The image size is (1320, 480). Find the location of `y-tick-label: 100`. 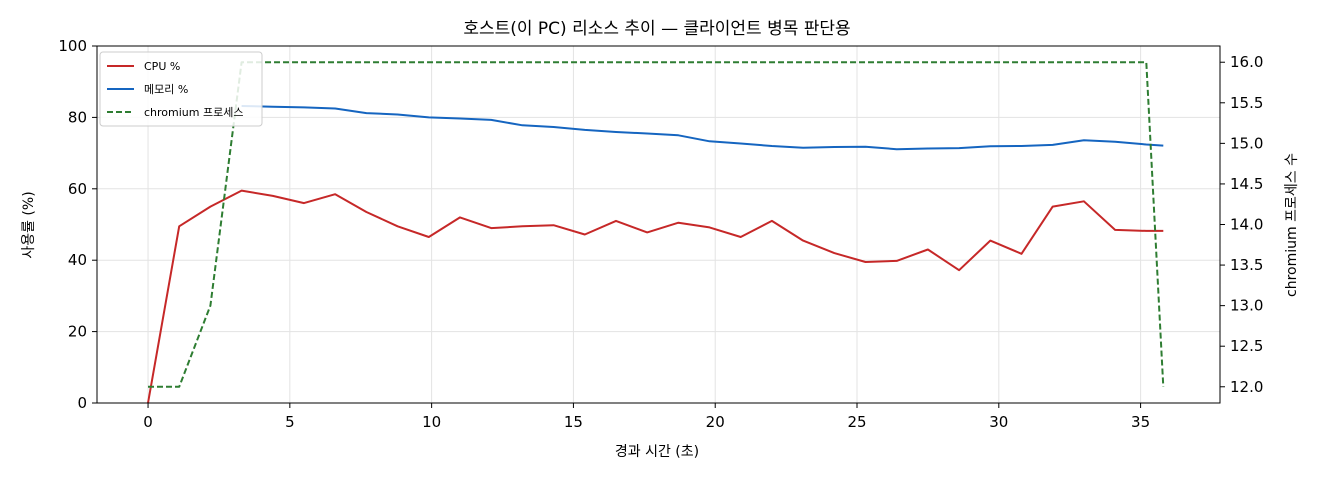

y-tick-label: 100 is located at coordinates (72, 46).